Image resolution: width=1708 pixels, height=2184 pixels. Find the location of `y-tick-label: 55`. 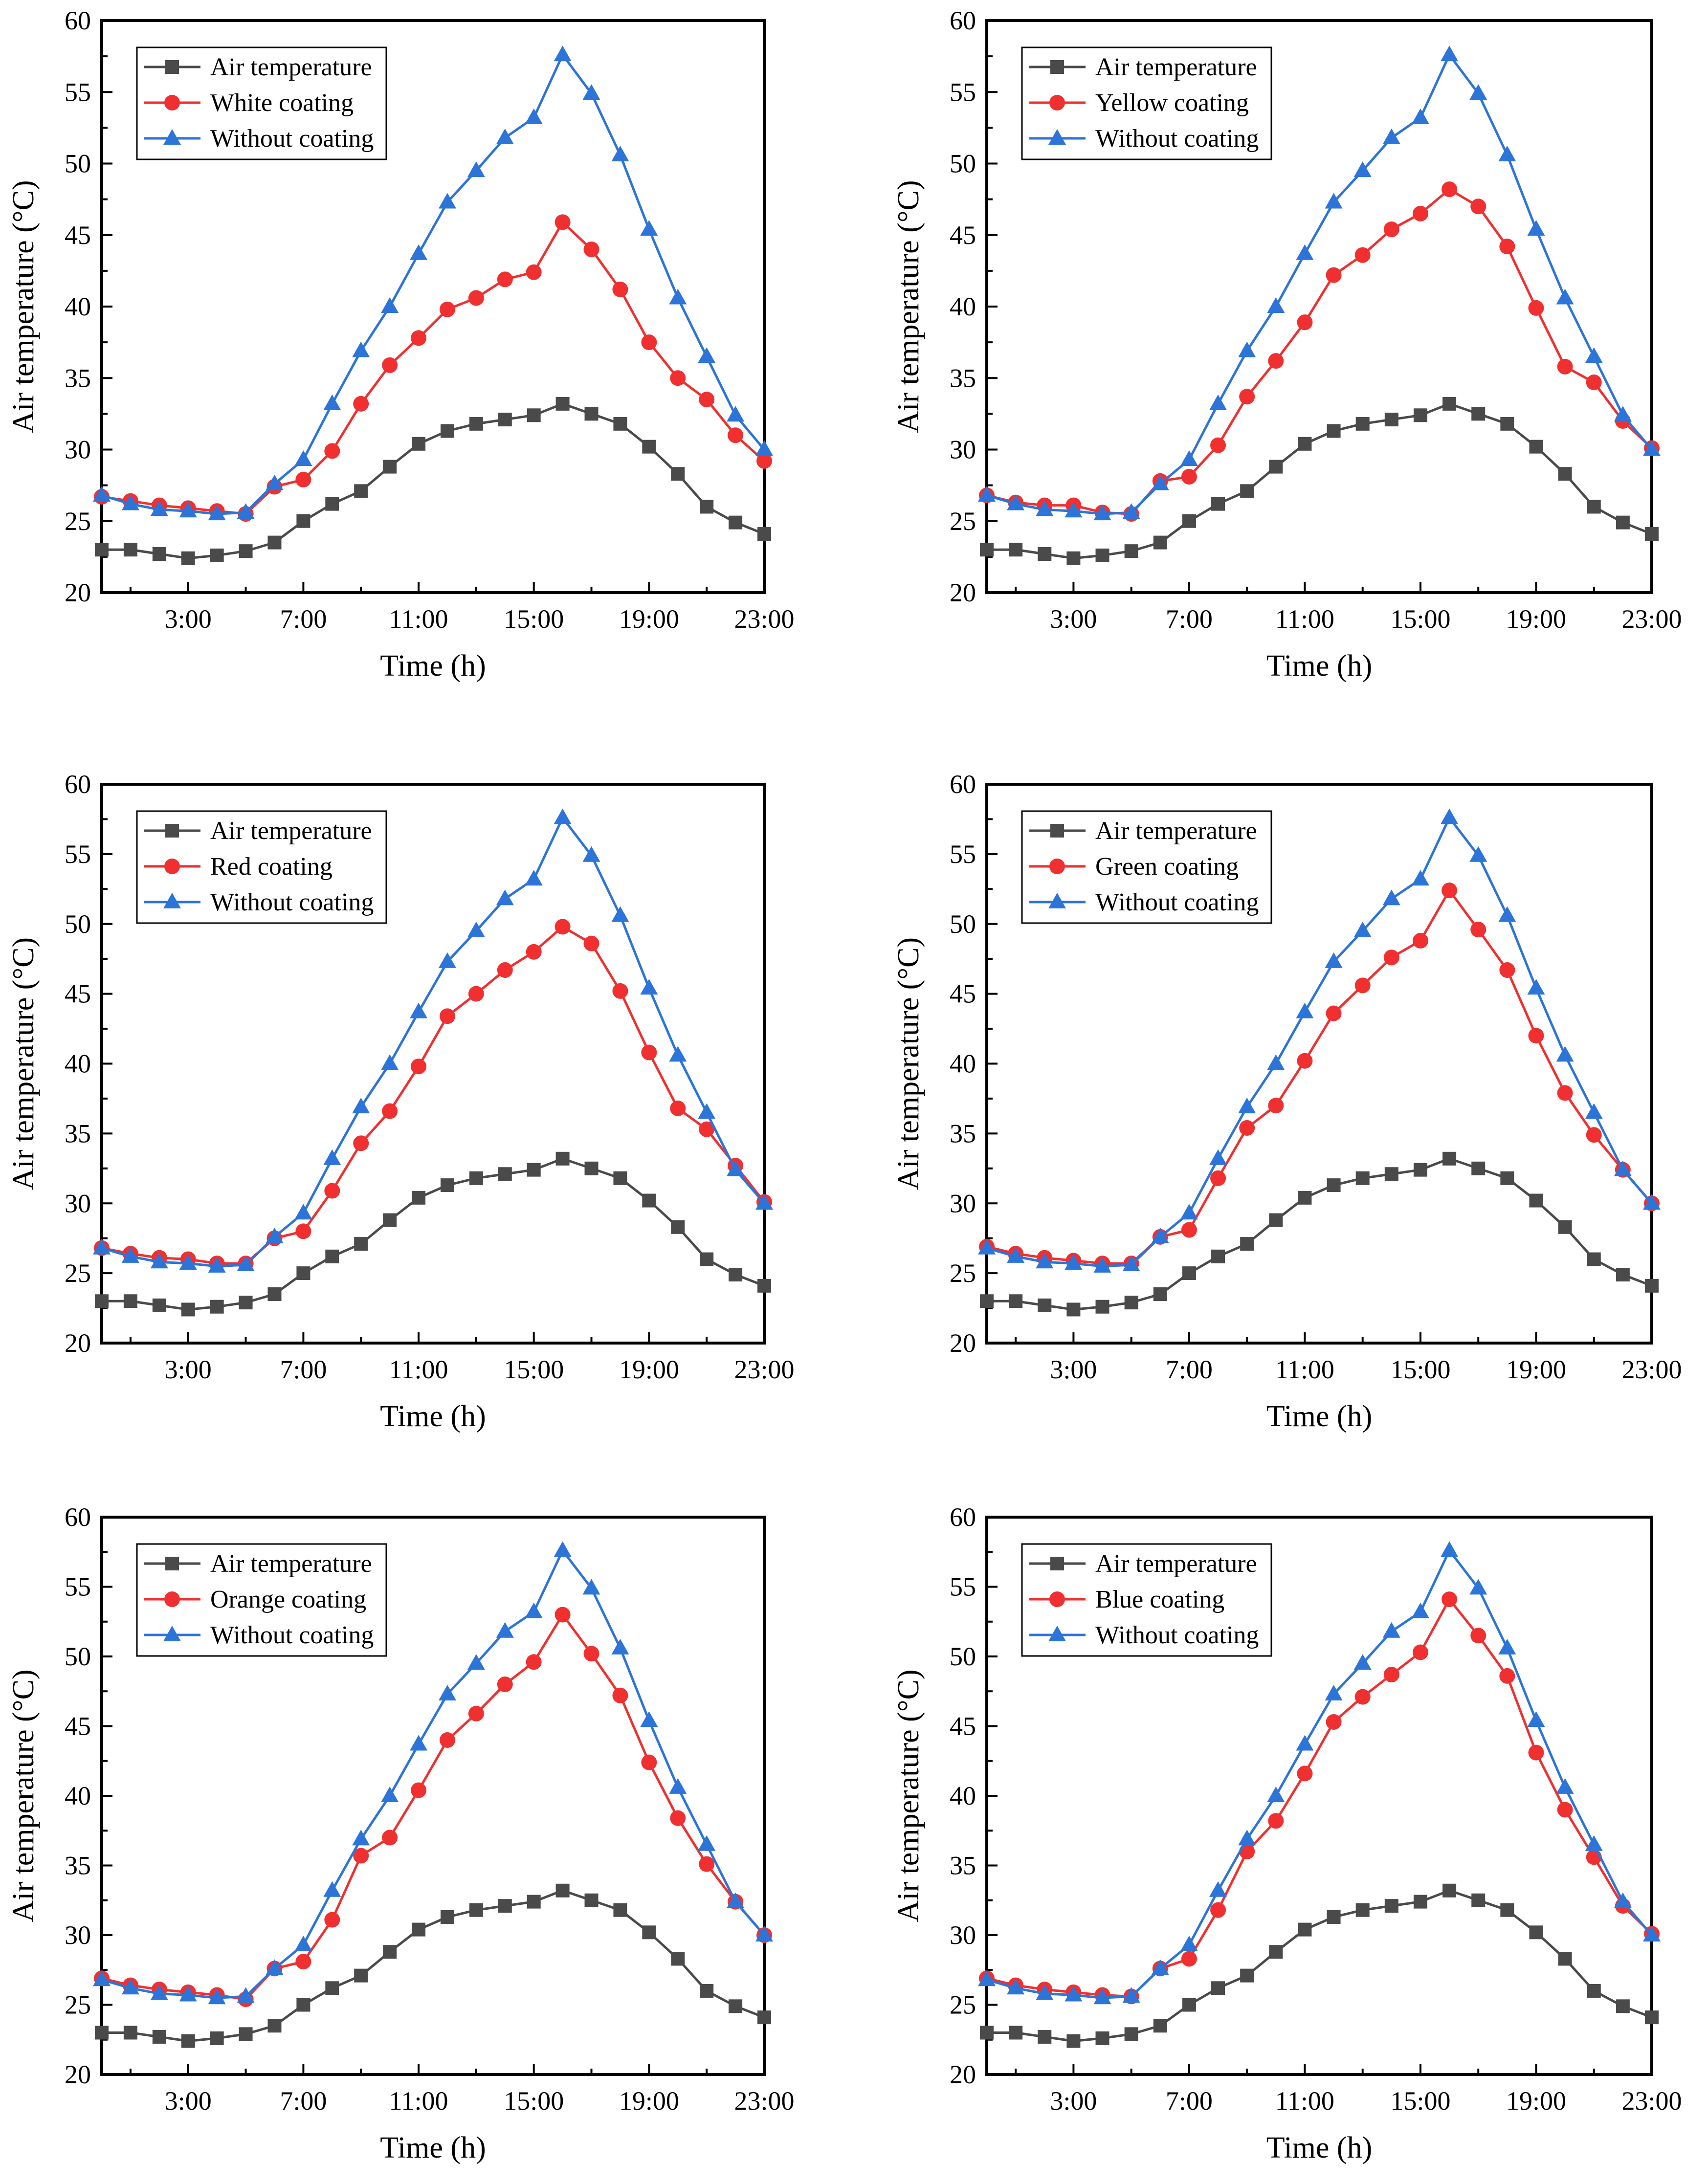

y-tick-label: 55 is located at coordinates (78, 92).